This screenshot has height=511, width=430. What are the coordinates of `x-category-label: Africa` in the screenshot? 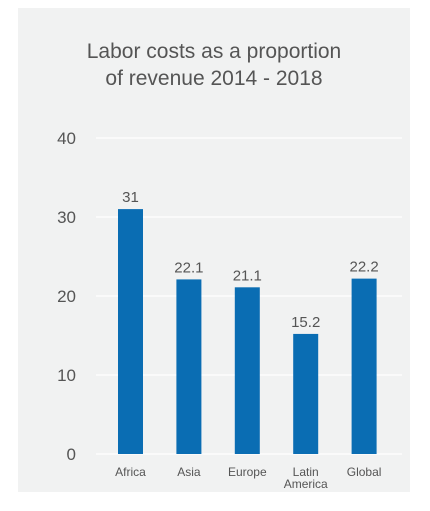 It's located at (130, 472).